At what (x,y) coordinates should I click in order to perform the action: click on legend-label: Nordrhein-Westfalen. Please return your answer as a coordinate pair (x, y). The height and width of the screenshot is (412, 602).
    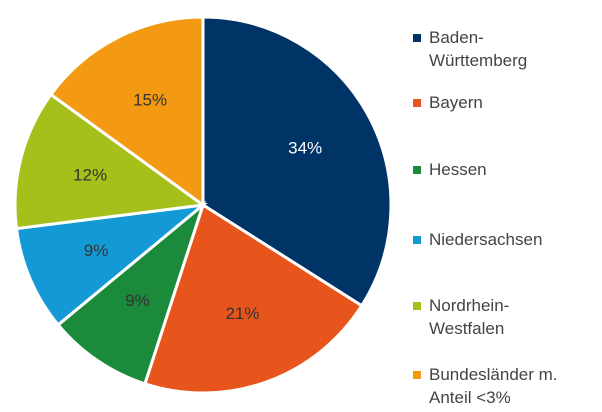
    Looking at the image, I should click on (469, 317).